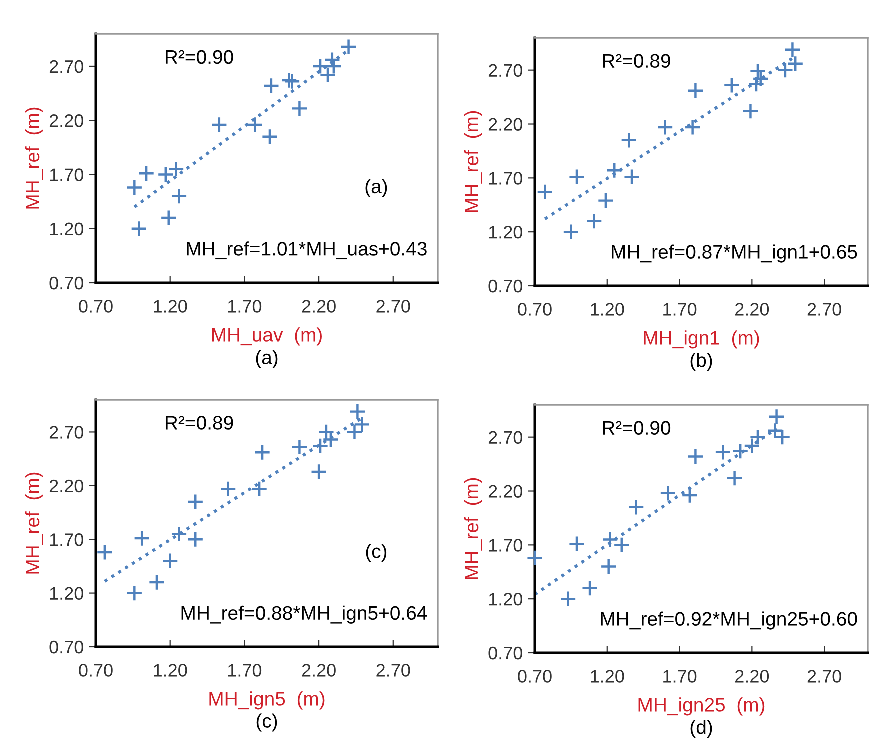 The width and height of the screenshot is (871, 747). Describe the element at coordinates (701, 707) in the screenshot. I see `x-axis-title: MH_ign25 (m)` at that location.